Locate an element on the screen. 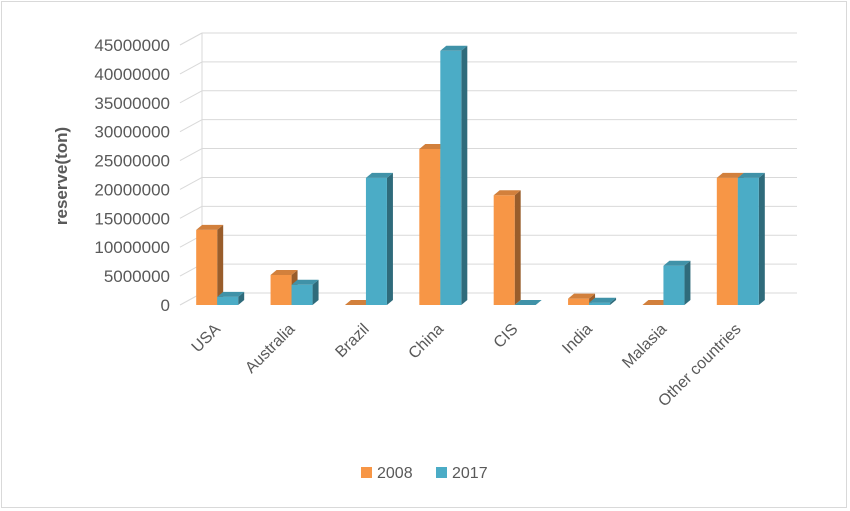 The width and height of the screenshot is (850, 511). legend-label: 2008 is located at coordinates (395, 473).